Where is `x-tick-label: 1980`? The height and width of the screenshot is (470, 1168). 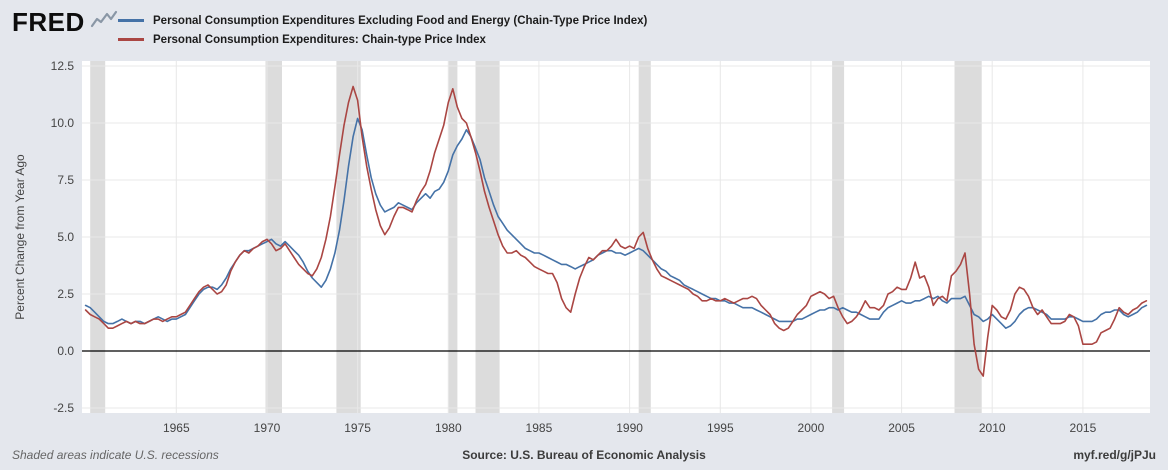
x-tick-label: 1980 is located at coordinates (448, 428).